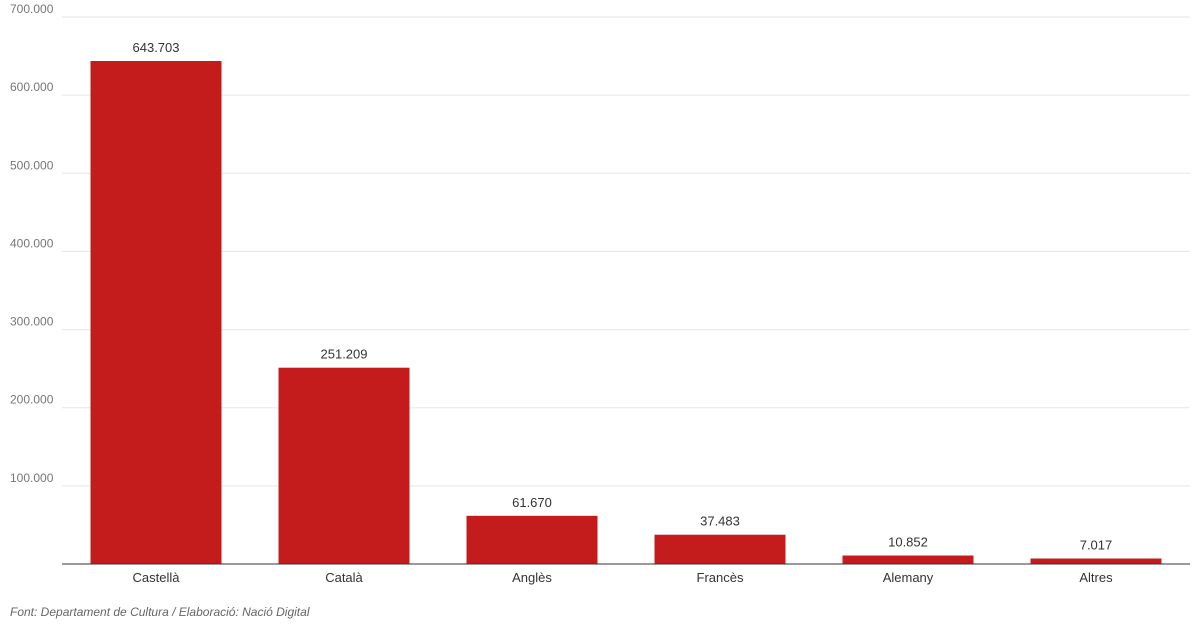  I want to click on x-tick-label: Castellà, so click(157, 577).